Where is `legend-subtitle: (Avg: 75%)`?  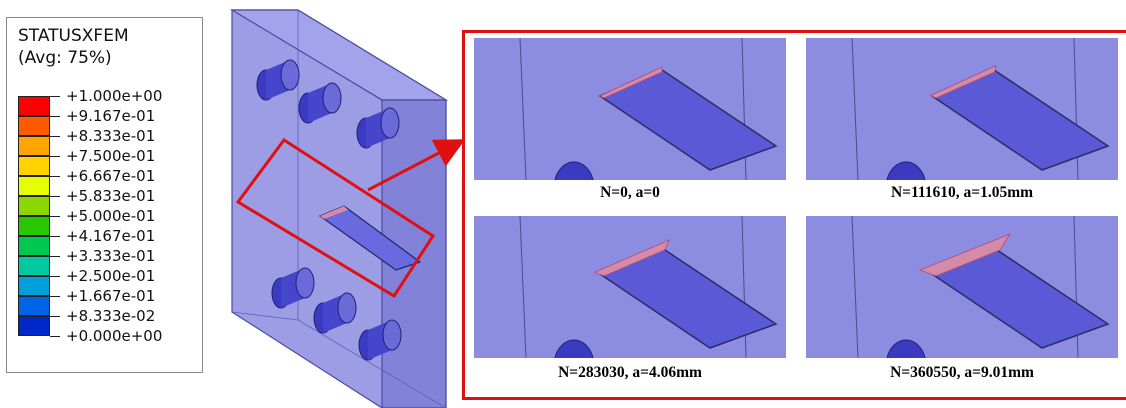 legend-subtitle: (Avg: 75%) is located at coordinates (65, 58).